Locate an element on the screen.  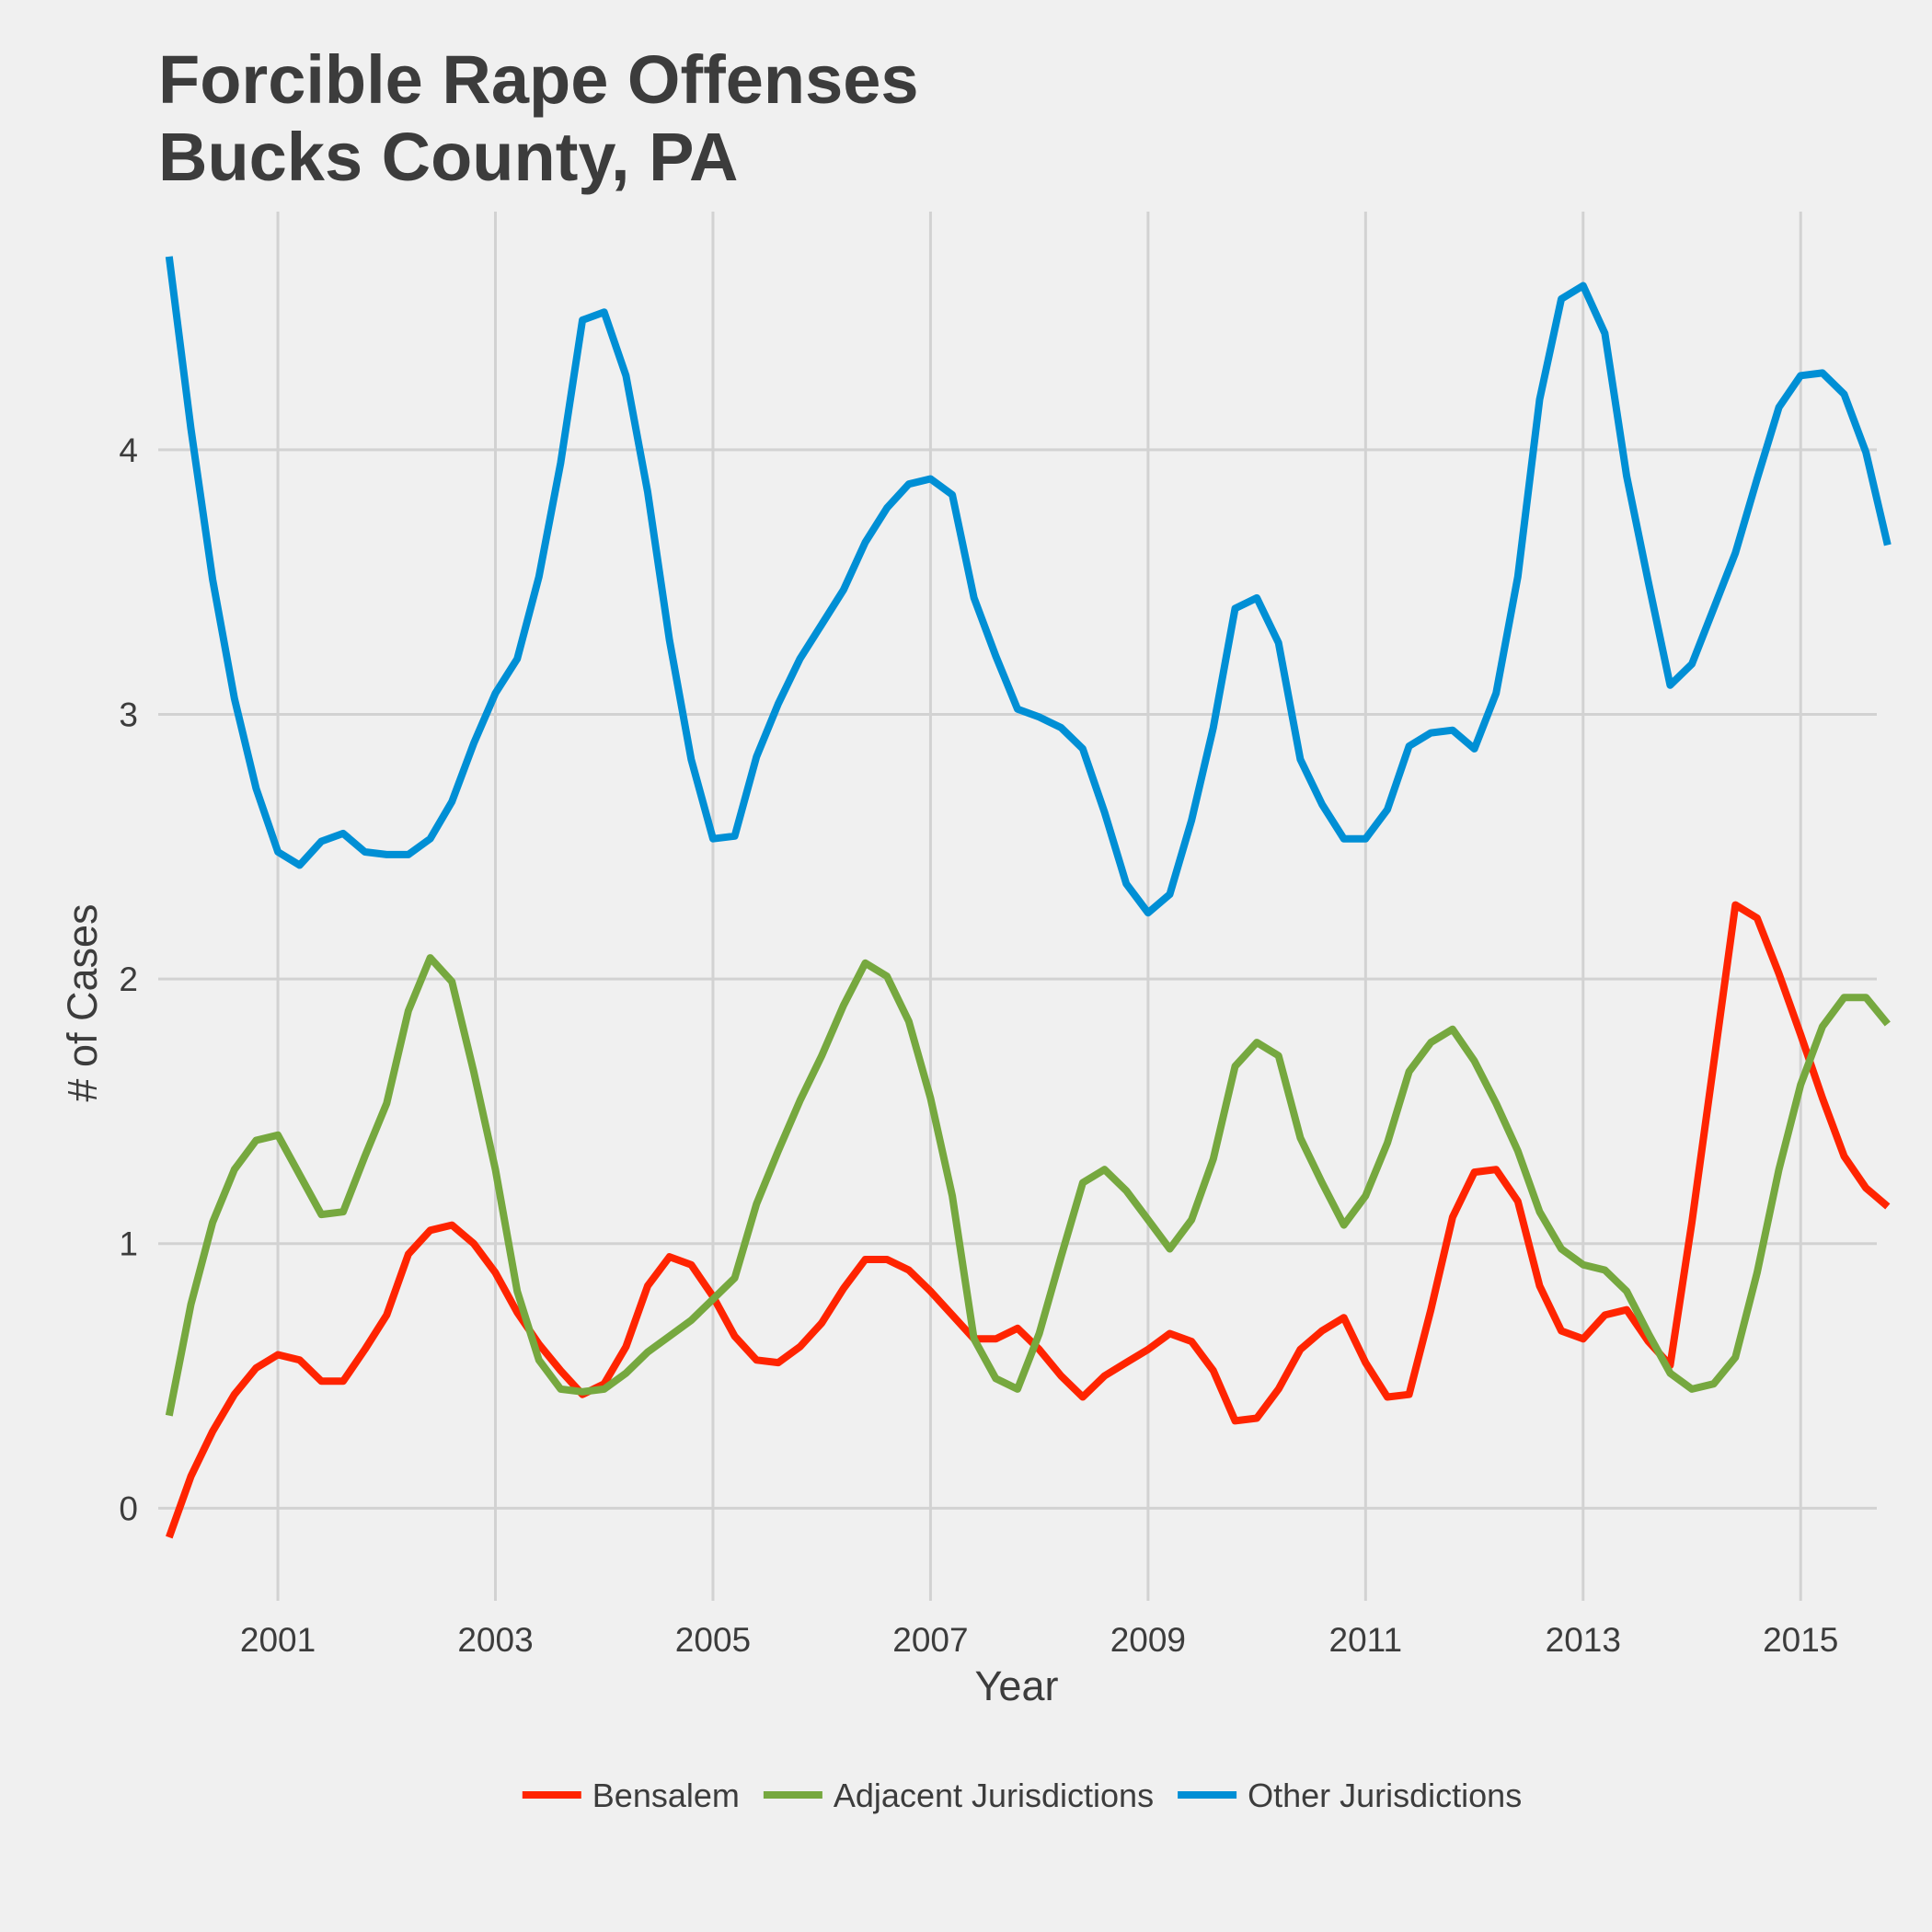
y-tick-label: 0 is located at coordinates (128, 1508).